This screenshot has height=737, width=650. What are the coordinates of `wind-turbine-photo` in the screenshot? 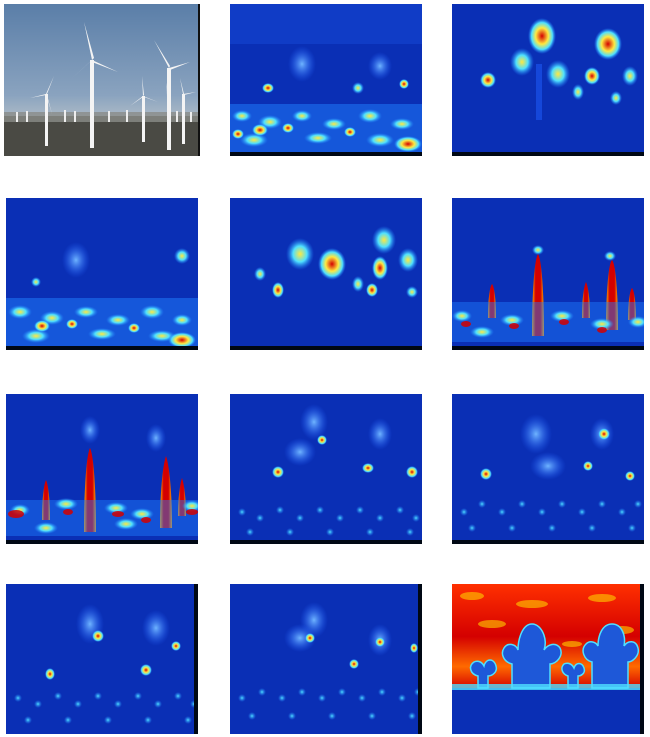 It's located at (102, 80).